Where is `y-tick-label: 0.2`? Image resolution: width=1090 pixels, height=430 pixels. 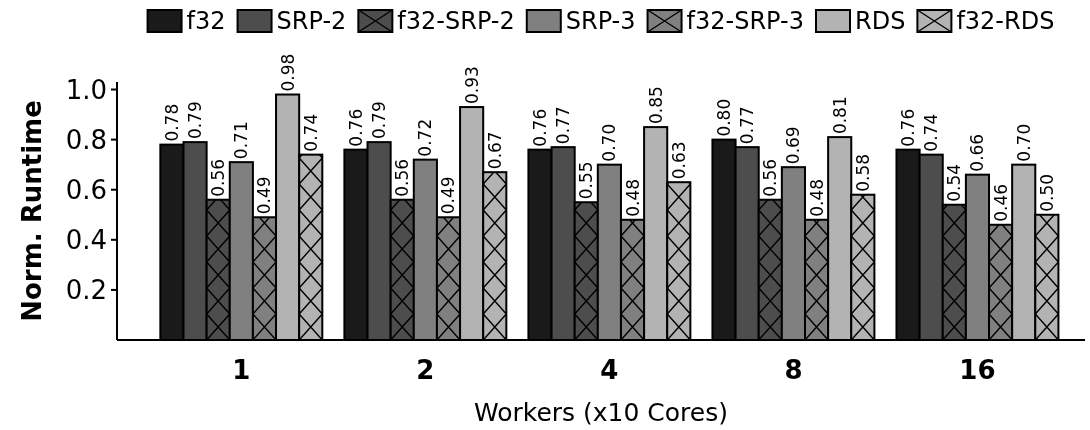 y-tick-label: 0.2 is located at coordinates (86, 289).